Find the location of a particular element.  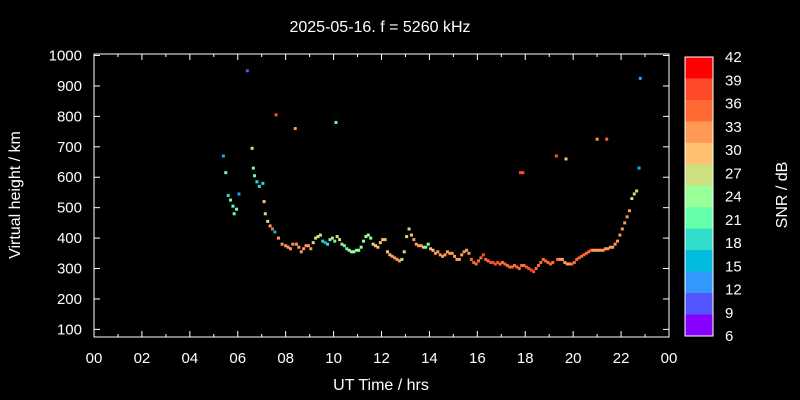

colorbar-tick-label: 27 is located at coordinates (733, 173).